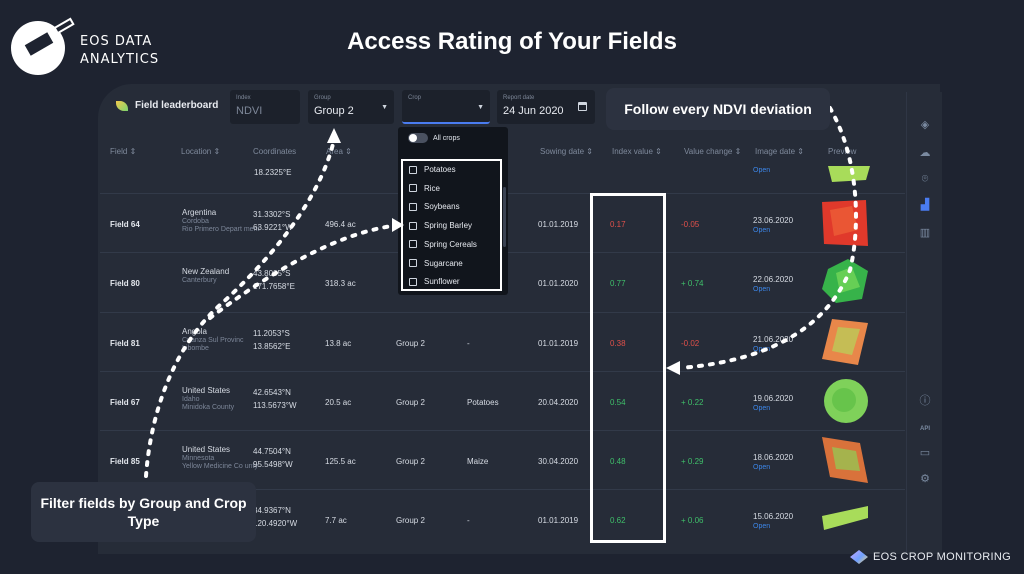 This screenshot has height=574, width=1024. I want to click on field-coordinates: 11.2053°S 13.8562°E, so click(272, 340).